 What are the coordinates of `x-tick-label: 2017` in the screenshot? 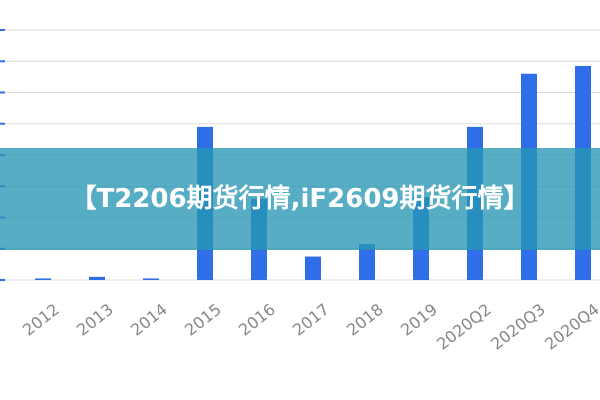 It's located at (311, 320).